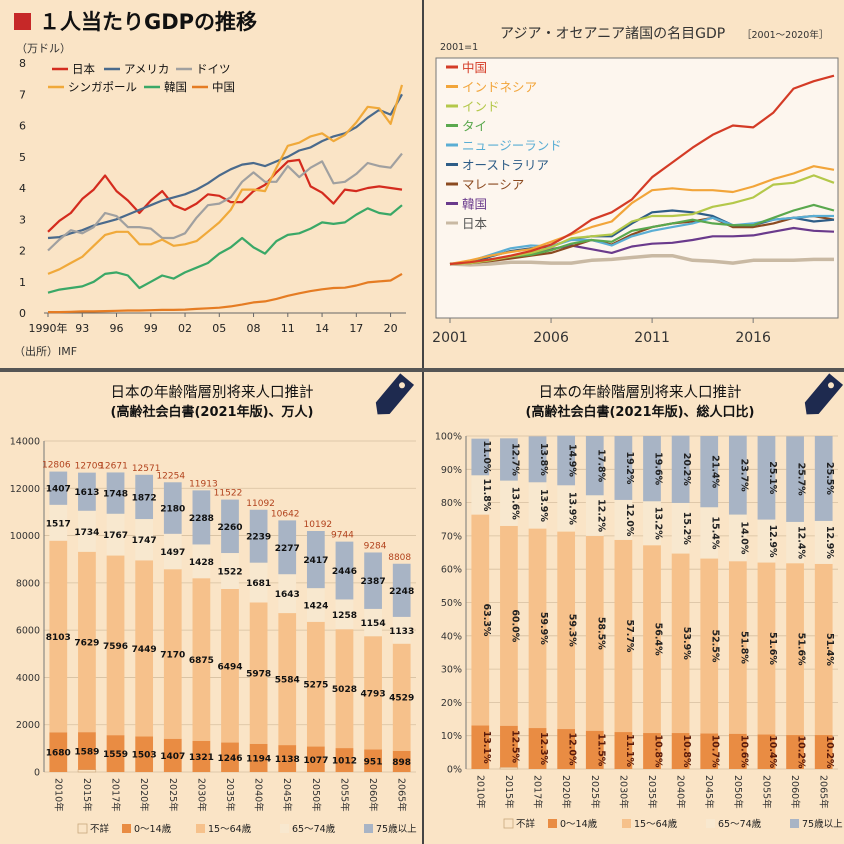 The width and height of the screenshot is (844, 844). I want to click on y-tick-label: 30%, so click(451, 670).